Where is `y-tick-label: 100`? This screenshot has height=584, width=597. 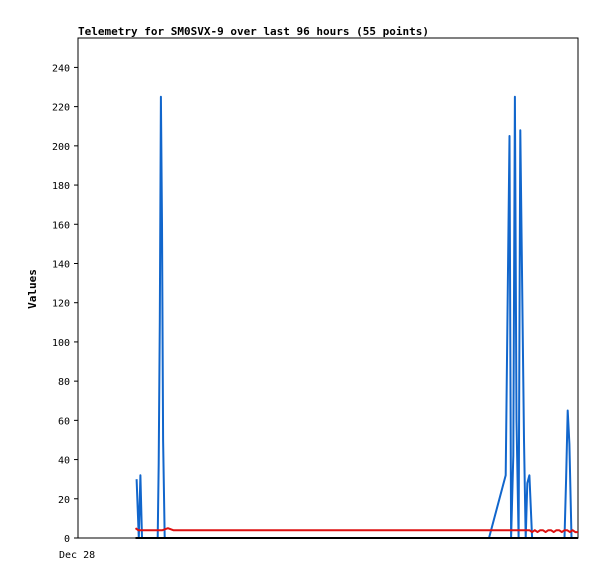 y-tick-label: 100 is located at coordinates (61, 343).